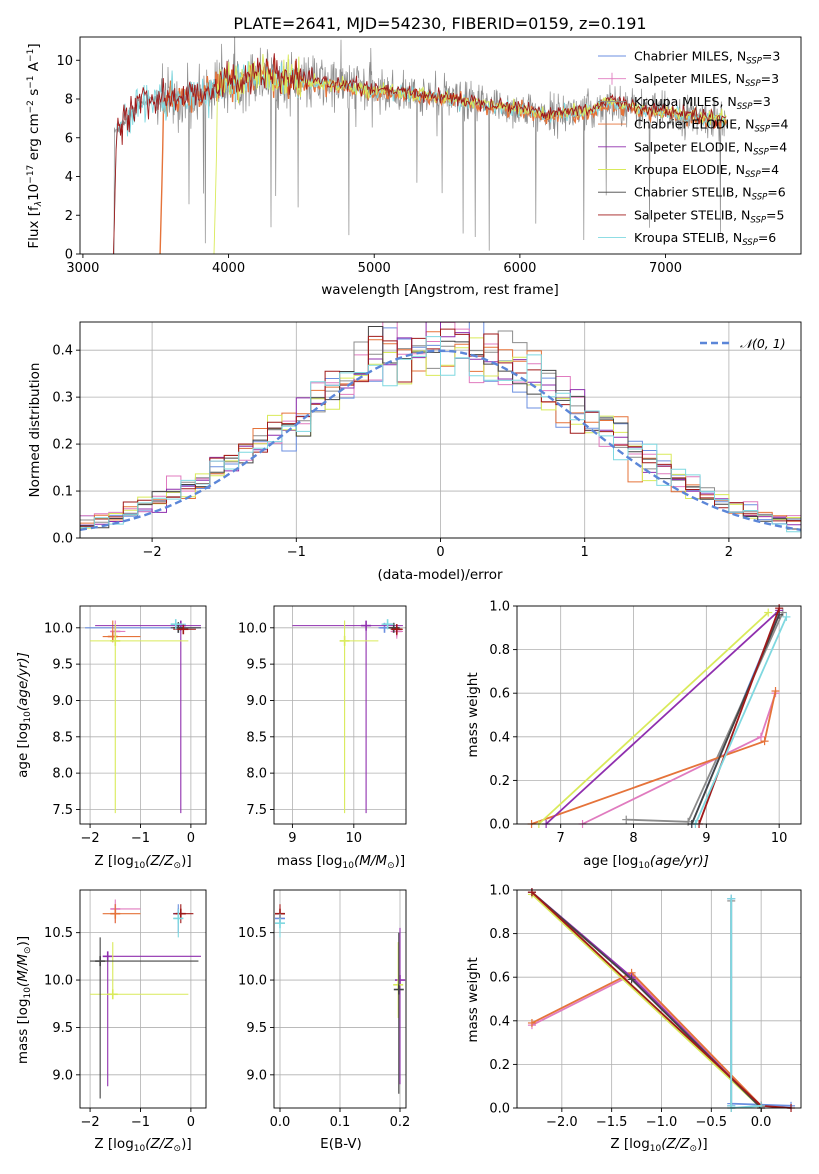 This screenshot has height=1174, width=819. Describe the element at coordinates (186, 861) in the screenshot. I see `age-z-xlabel-part: )]` at that location.